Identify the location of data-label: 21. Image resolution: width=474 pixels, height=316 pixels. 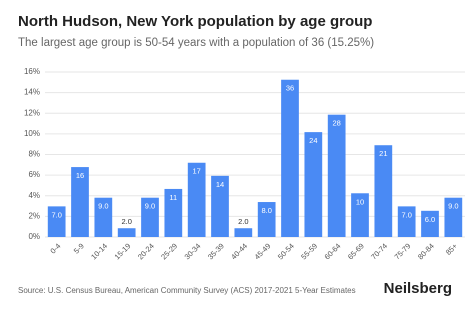
(383, 153).